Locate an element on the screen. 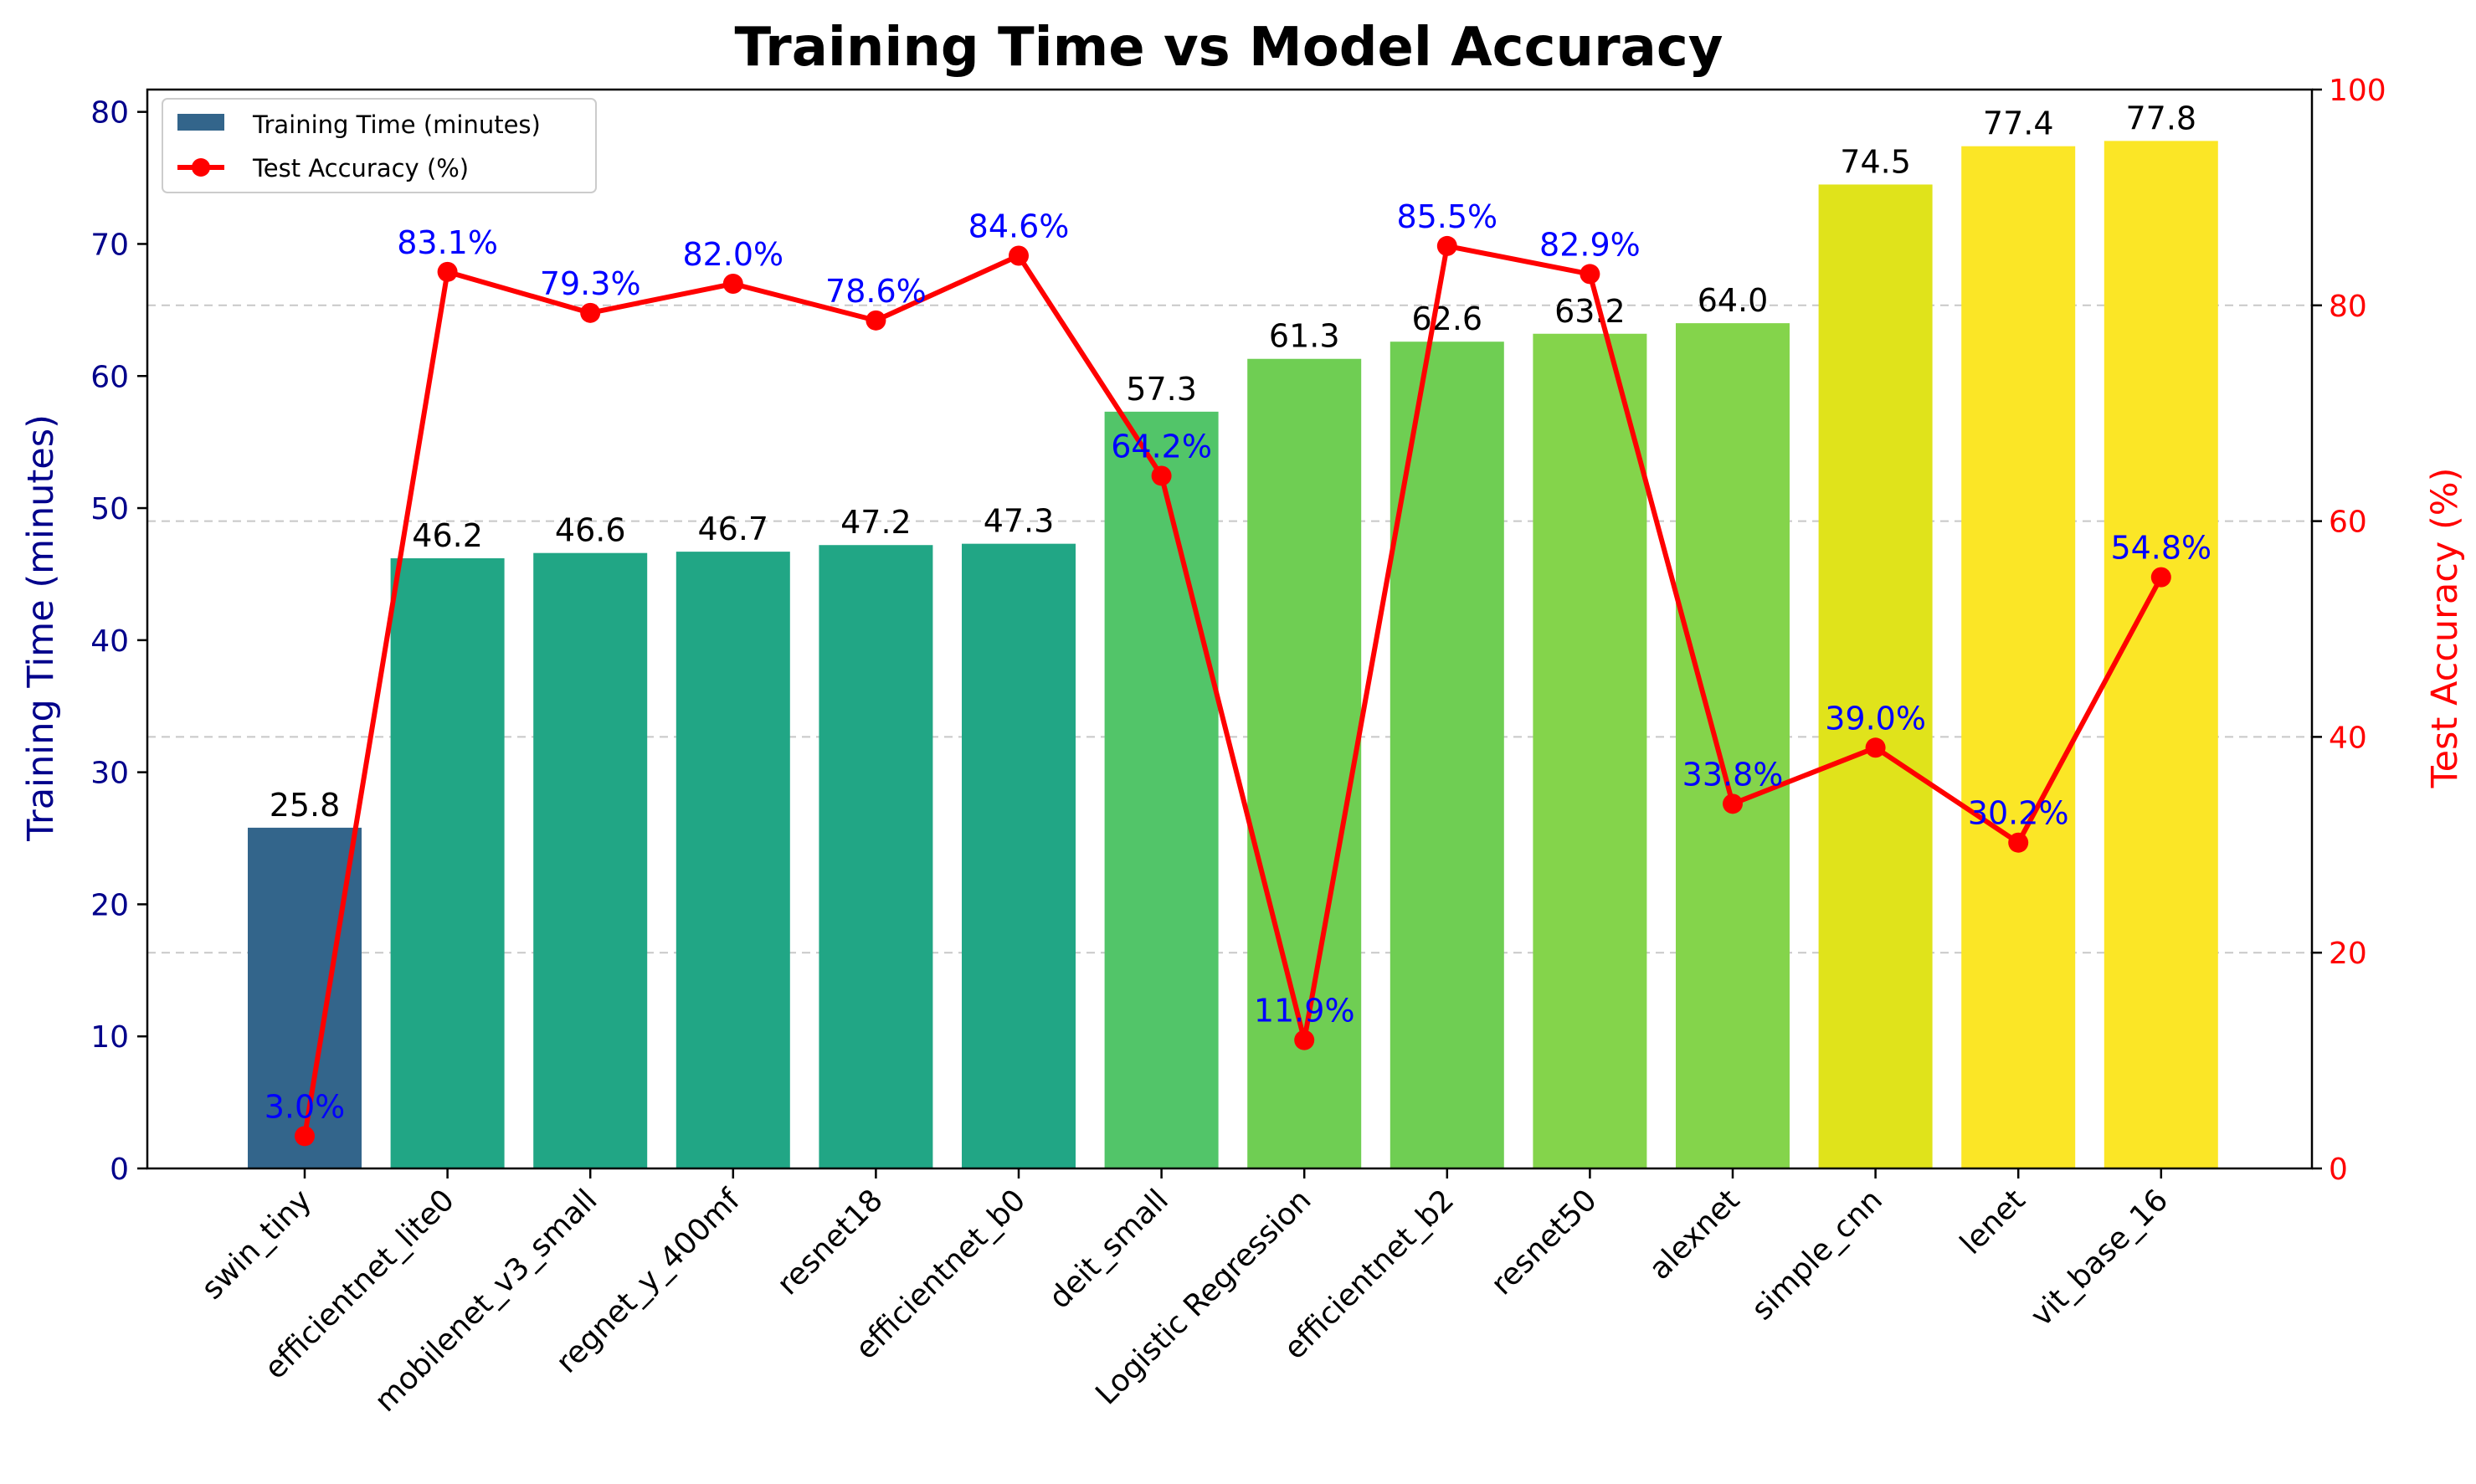  bar-alexnet is located at coordinates (1733, 745).